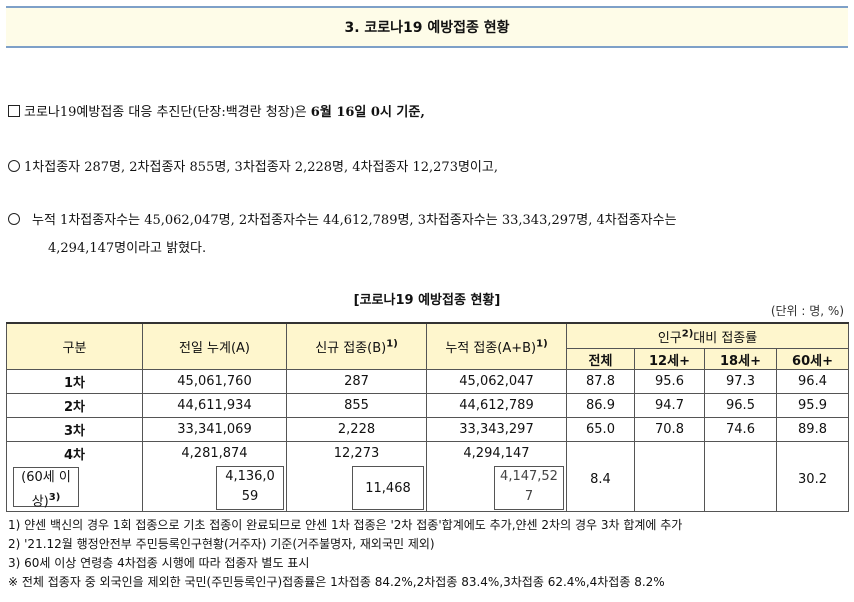 The height and width of the screenshot is (602, 854). What do you see at coordinates (740, 359) in the screenshot?
I see `header-rate-18: 18세+` at bounding box center [740, 359].